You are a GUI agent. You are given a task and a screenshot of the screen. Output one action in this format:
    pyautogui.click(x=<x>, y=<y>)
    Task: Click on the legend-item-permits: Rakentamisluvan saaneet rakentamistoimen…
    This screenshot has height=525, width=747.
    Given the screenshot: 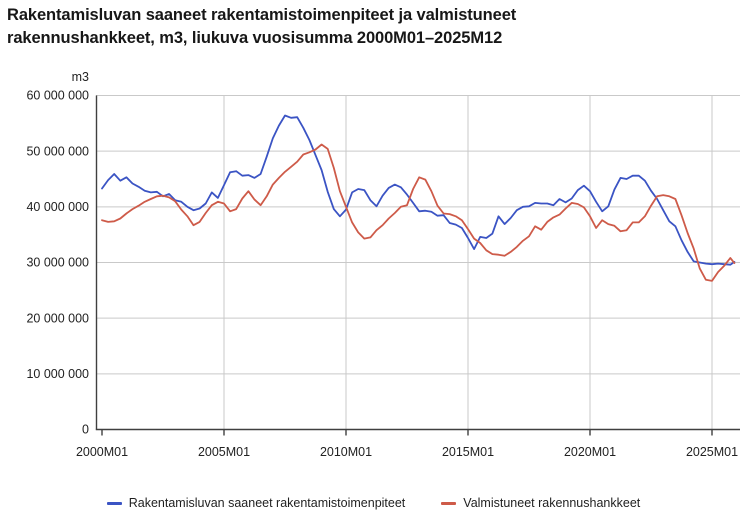 What is the action you would take?
    pyautogui.click(x=256, y=503)
    